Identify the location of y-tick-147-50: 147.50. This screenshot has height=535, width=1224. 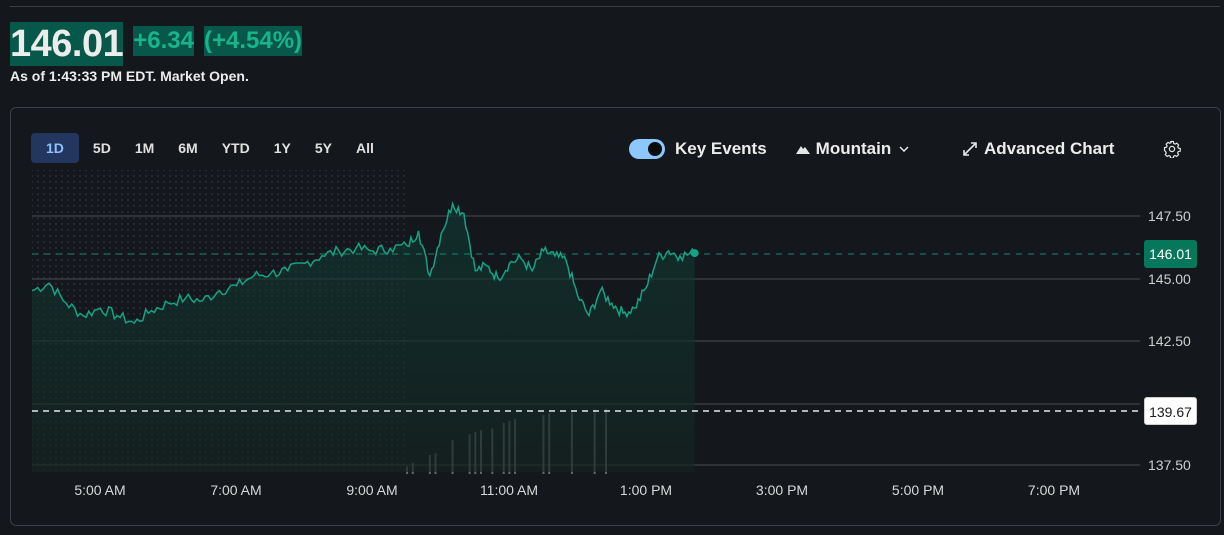
(1169, 216).